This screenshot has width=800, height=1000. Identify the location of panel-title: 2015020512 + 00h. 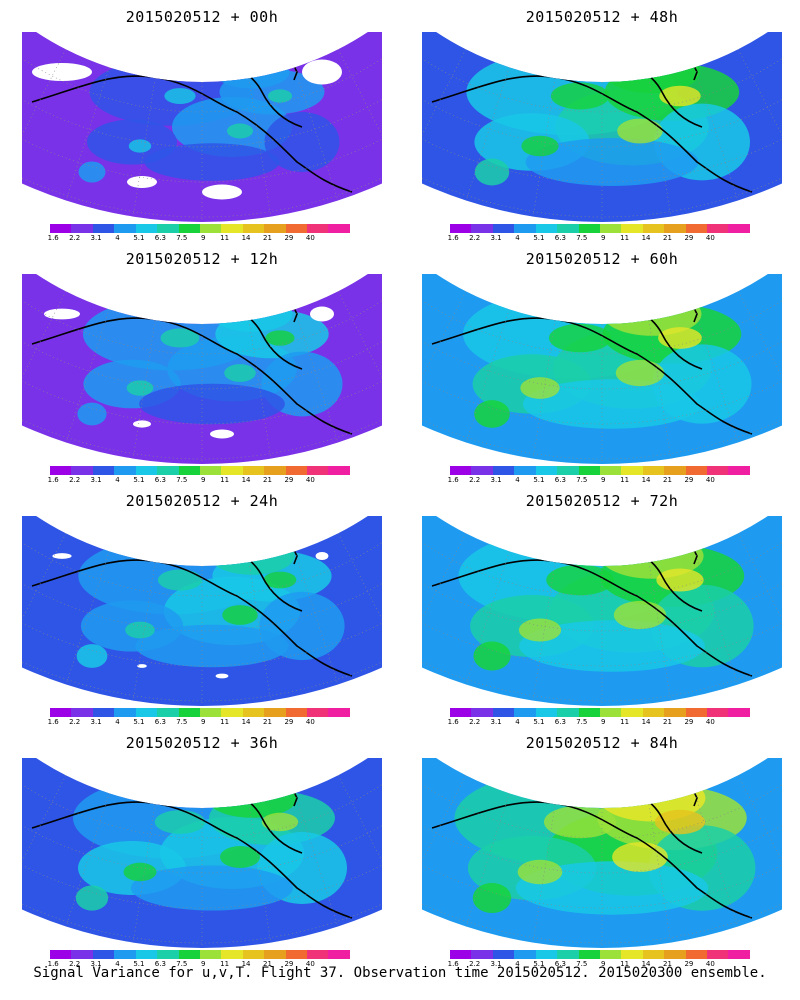
(202, 17).